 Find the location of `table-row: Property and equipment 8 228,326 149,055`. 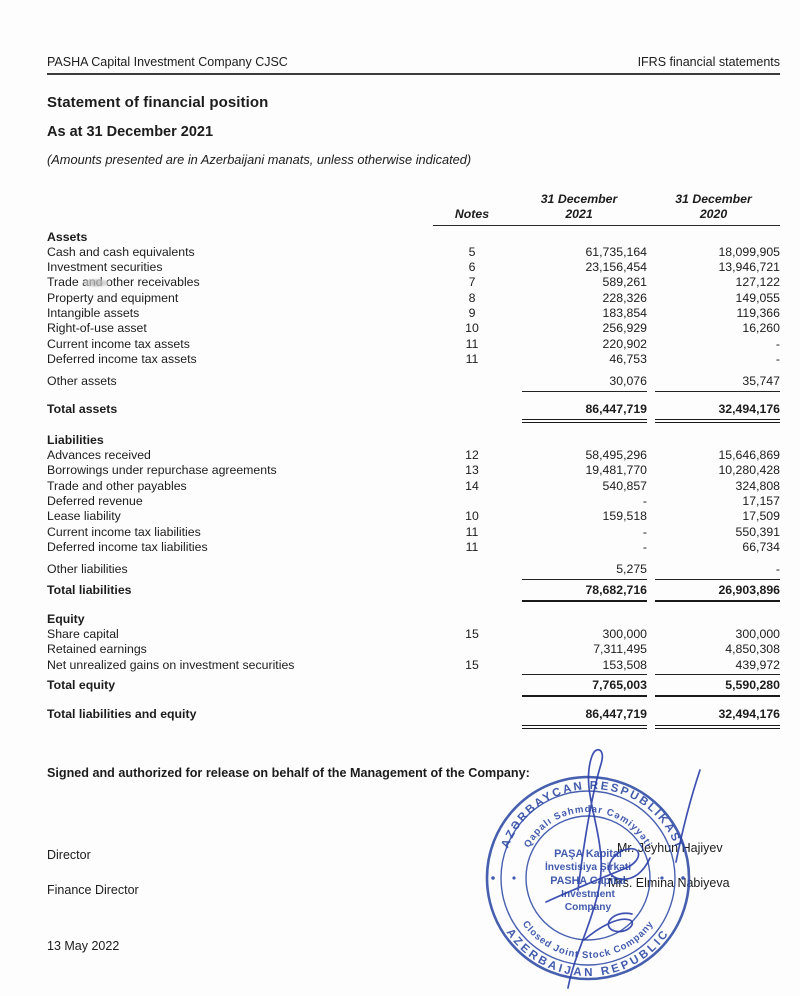

table-row: Property and equipment 8 228,326 149,055 is located at coordinates (413, 298).